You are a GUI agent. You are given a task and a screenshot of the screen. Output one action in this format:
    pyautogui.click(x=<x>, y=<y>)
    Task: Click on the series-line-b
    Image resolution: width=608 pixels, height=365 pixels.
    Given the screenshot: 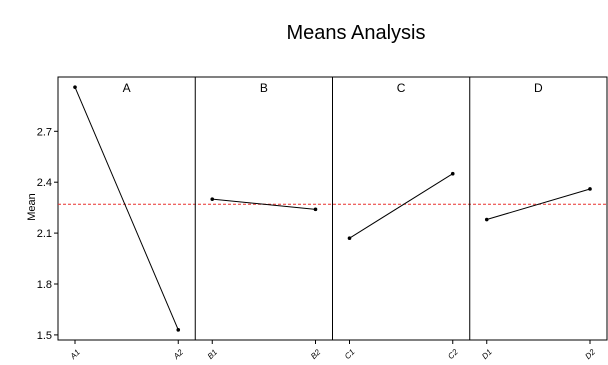 What is the action you would take?
    pyautogui.click(x=264, y=204)
    